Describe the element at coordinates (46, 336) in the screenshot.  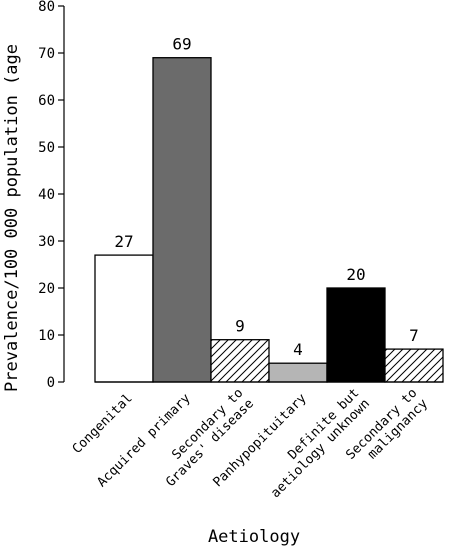
I see `y-tick-label: 10` at that location.